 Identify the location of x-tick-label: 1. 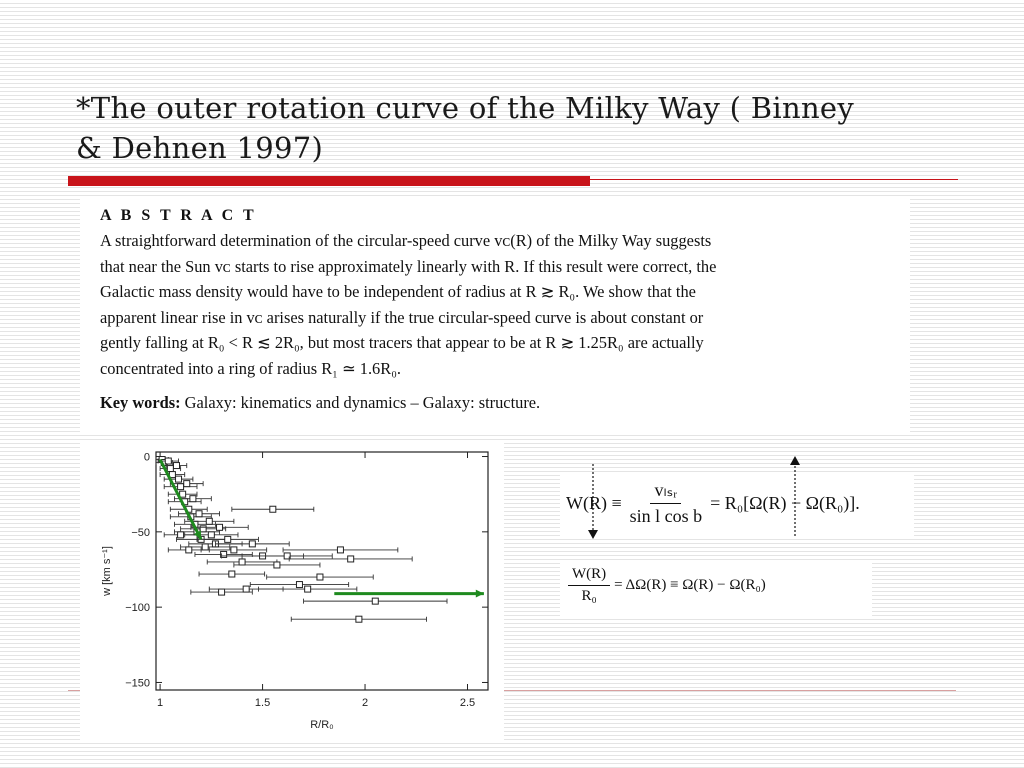
(160, 703).